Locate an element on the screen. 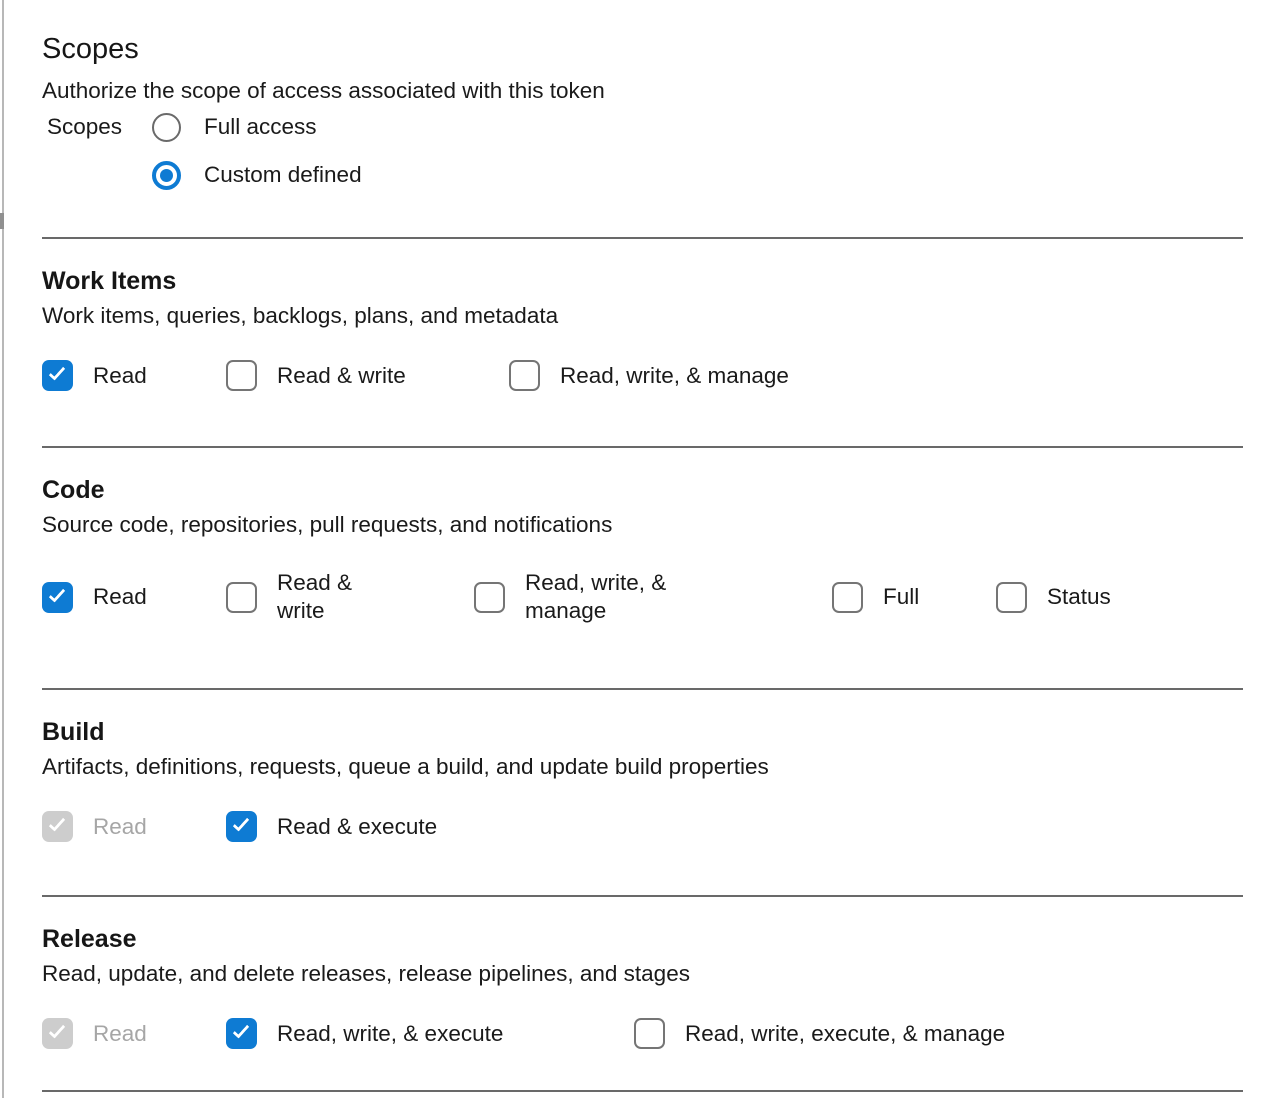 The image size is (1282, 1098). options-row: Read Read & write Read, write, & manage is located at coordinates (662, 375).